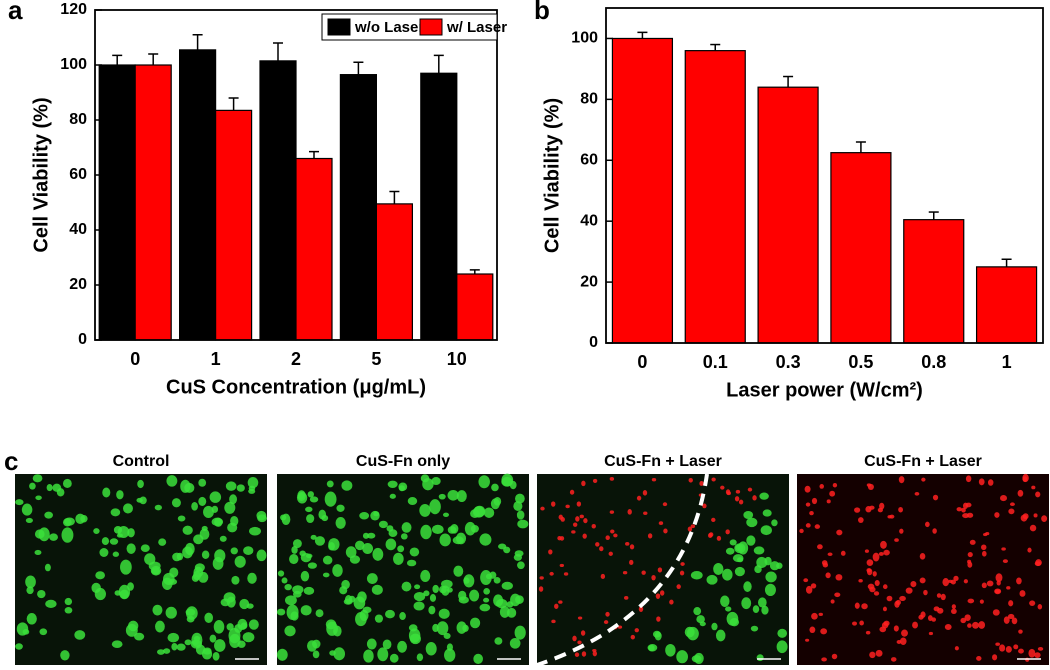 The width and height of the screenshot is (1050, 670). What do you see at coordinates (339, 27) in the screenshot?
I see `legend-swatch` at bounding box center [339, 27].